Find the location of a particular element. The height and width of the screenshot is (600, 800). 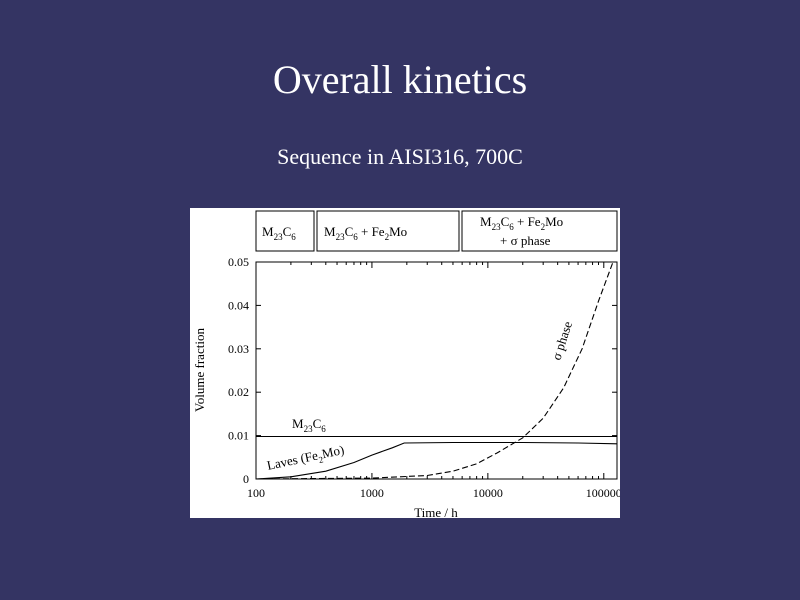

region-label-1: M23C6 is located at coordinates (279, 233).